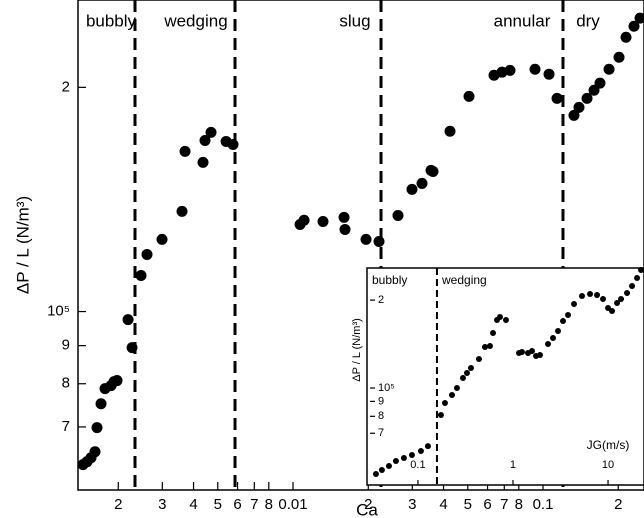 Image resolution: width=644 pixels, height=518 pixels. Describe the element at coordinates (254, 504) in the screenshot. I see `x-tick-label: 7` at that location.